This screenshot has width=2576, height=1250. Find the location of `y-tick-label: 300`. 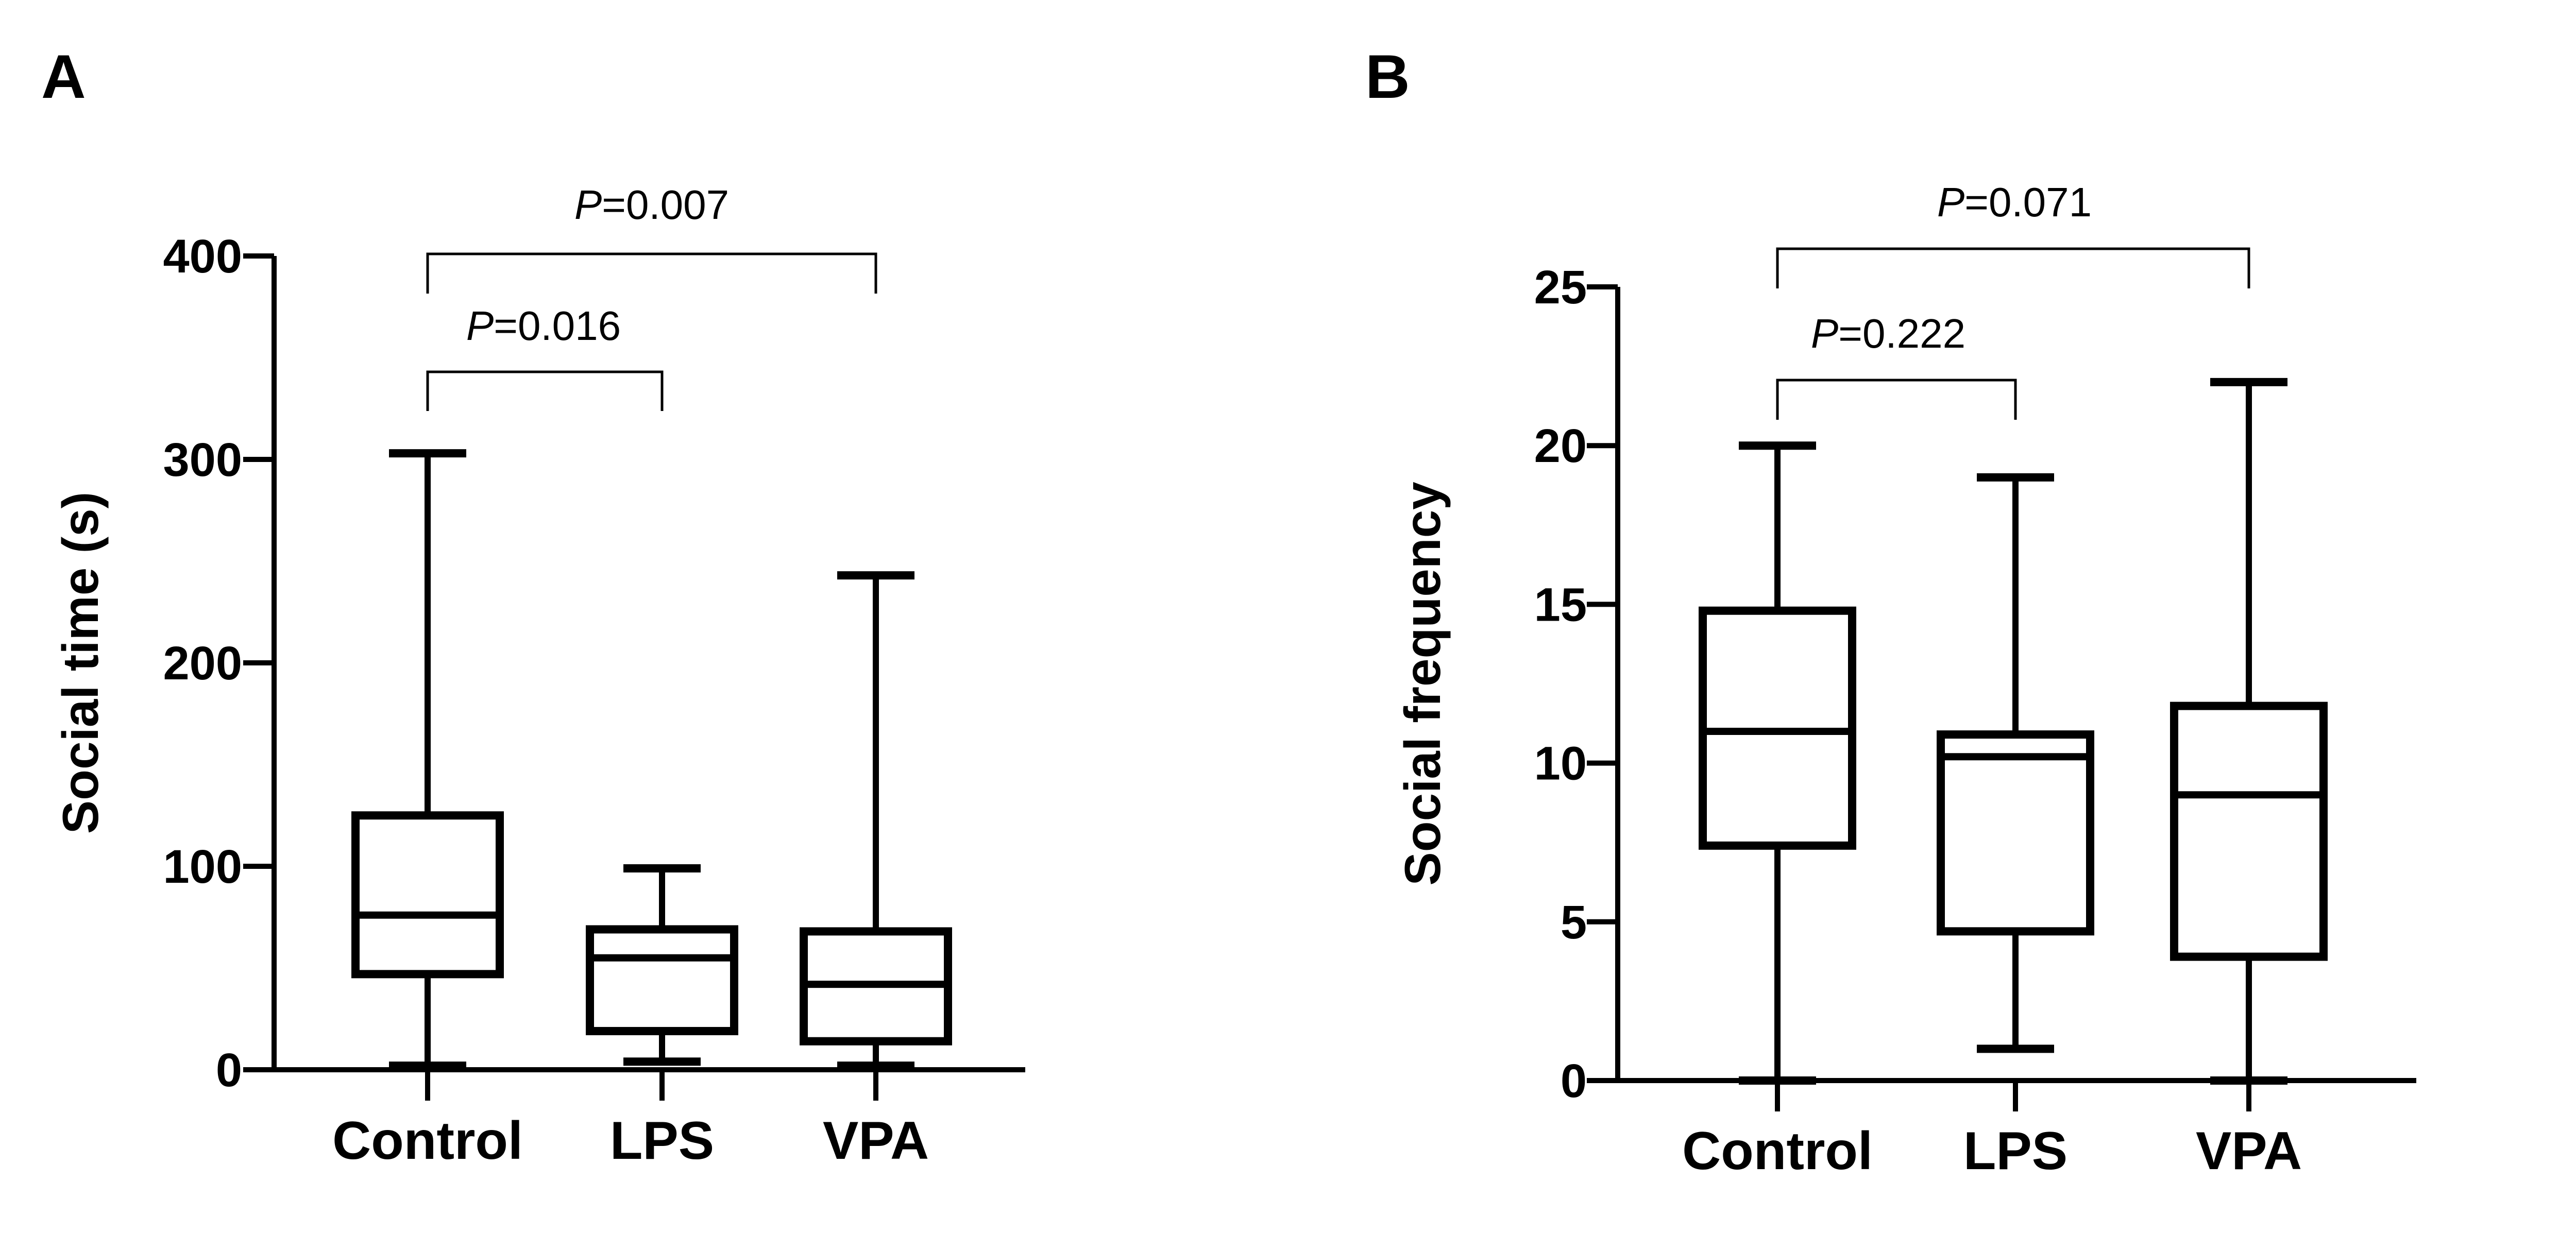

y-tick-label: 300 is located at coordinates (203, 460).